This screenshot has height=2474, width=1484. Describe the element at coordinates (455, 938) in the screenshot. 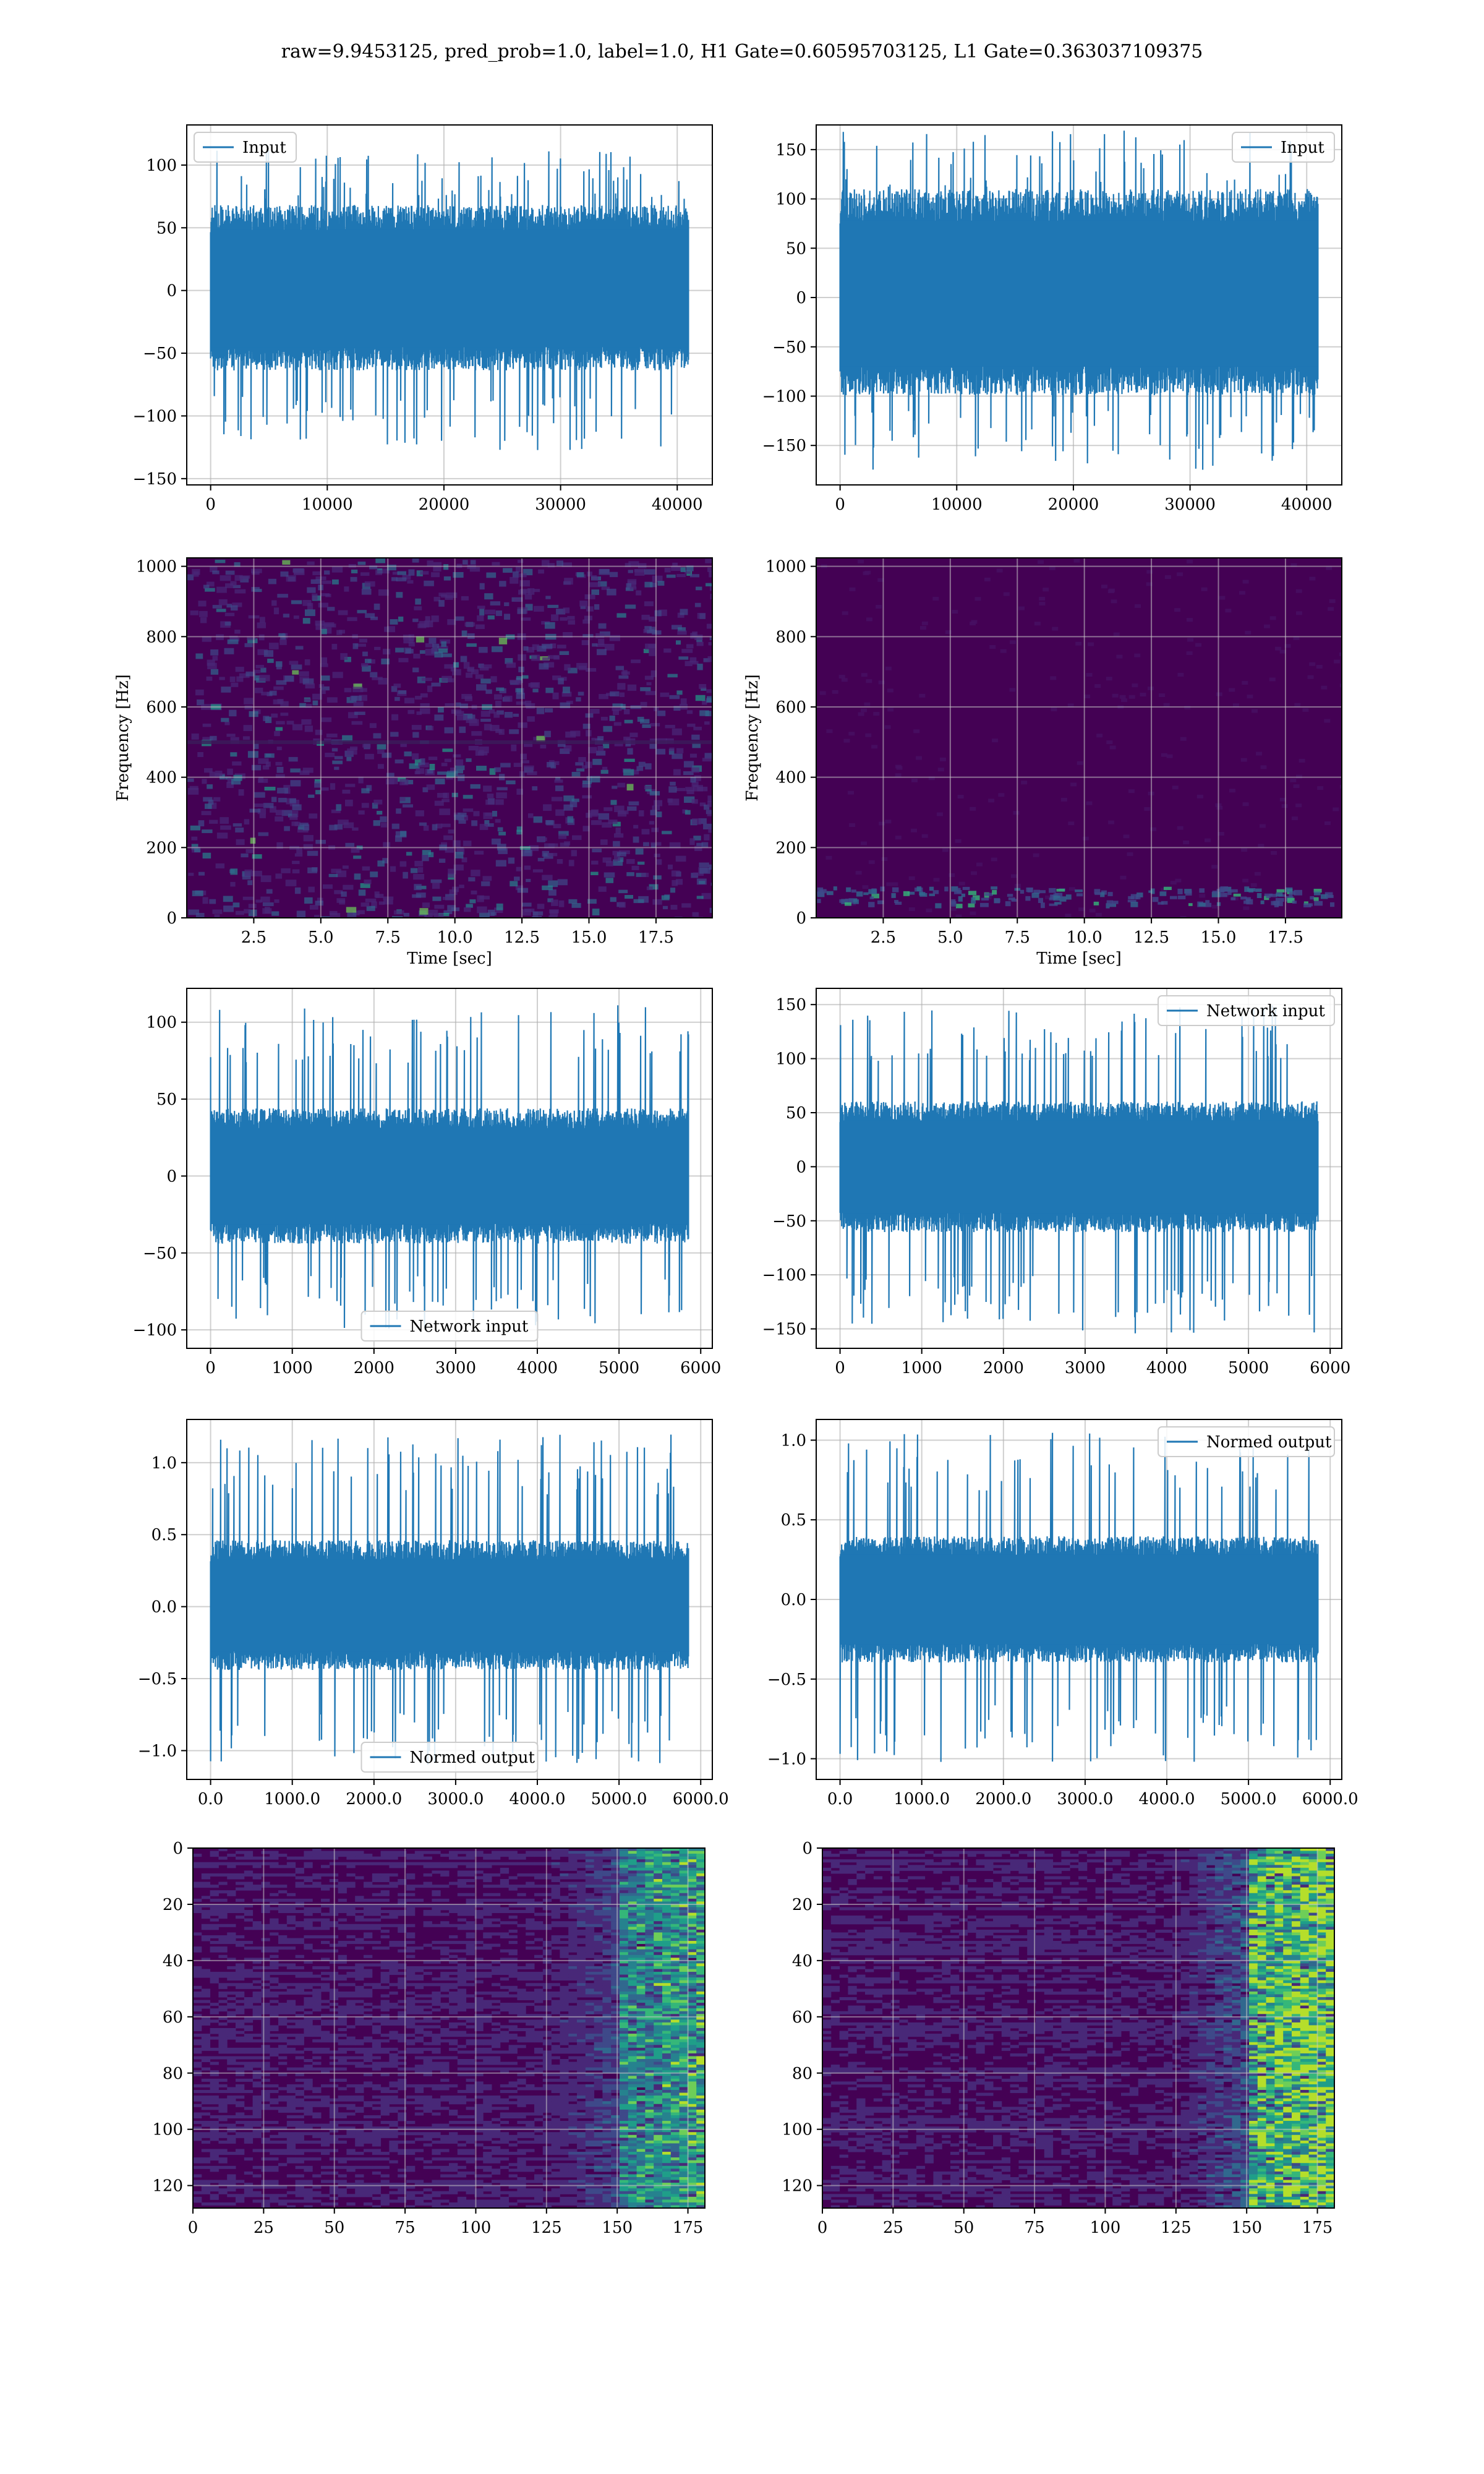

I see `x-tick-label: 10.0` at that location.